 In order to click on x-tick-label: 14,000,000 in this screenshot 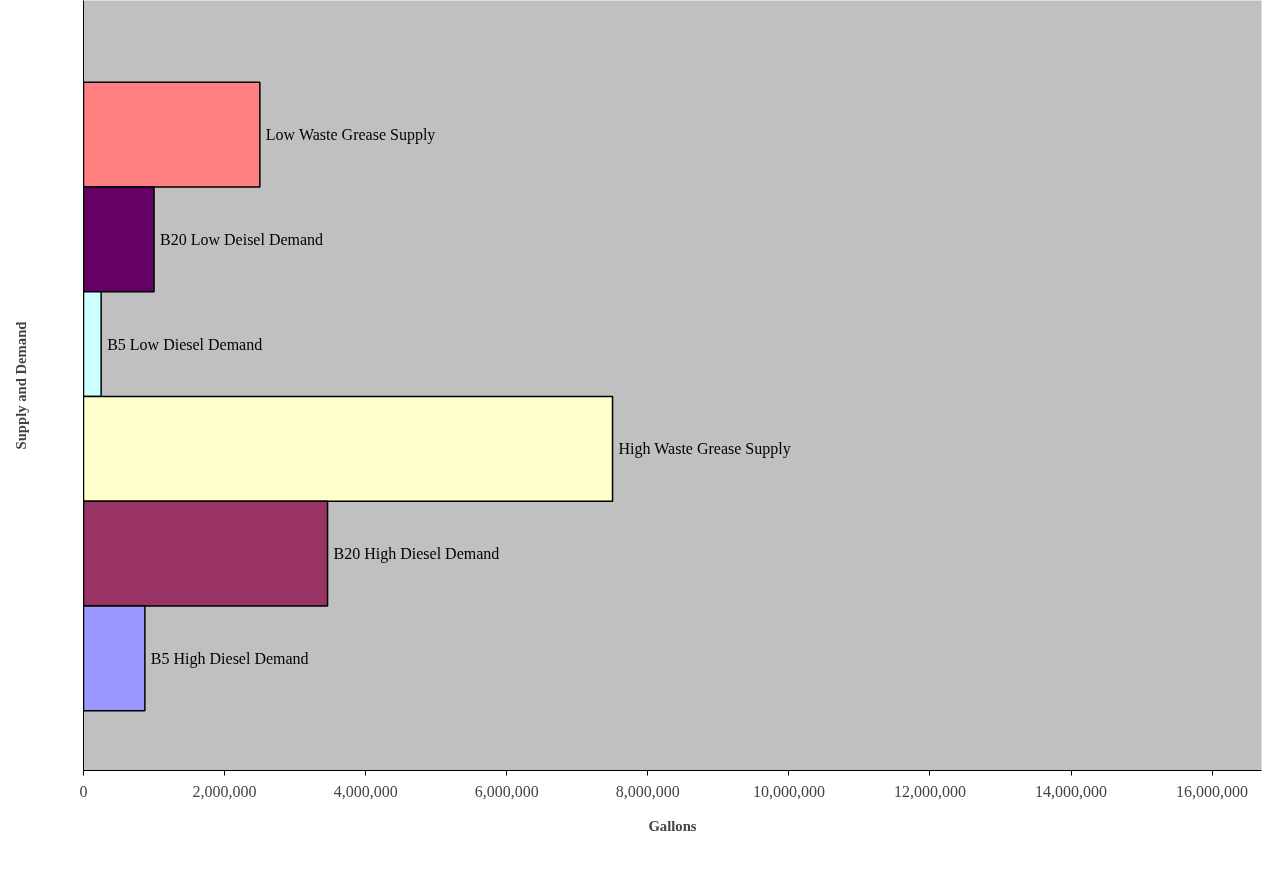, I will do `click(1071, 791)`.